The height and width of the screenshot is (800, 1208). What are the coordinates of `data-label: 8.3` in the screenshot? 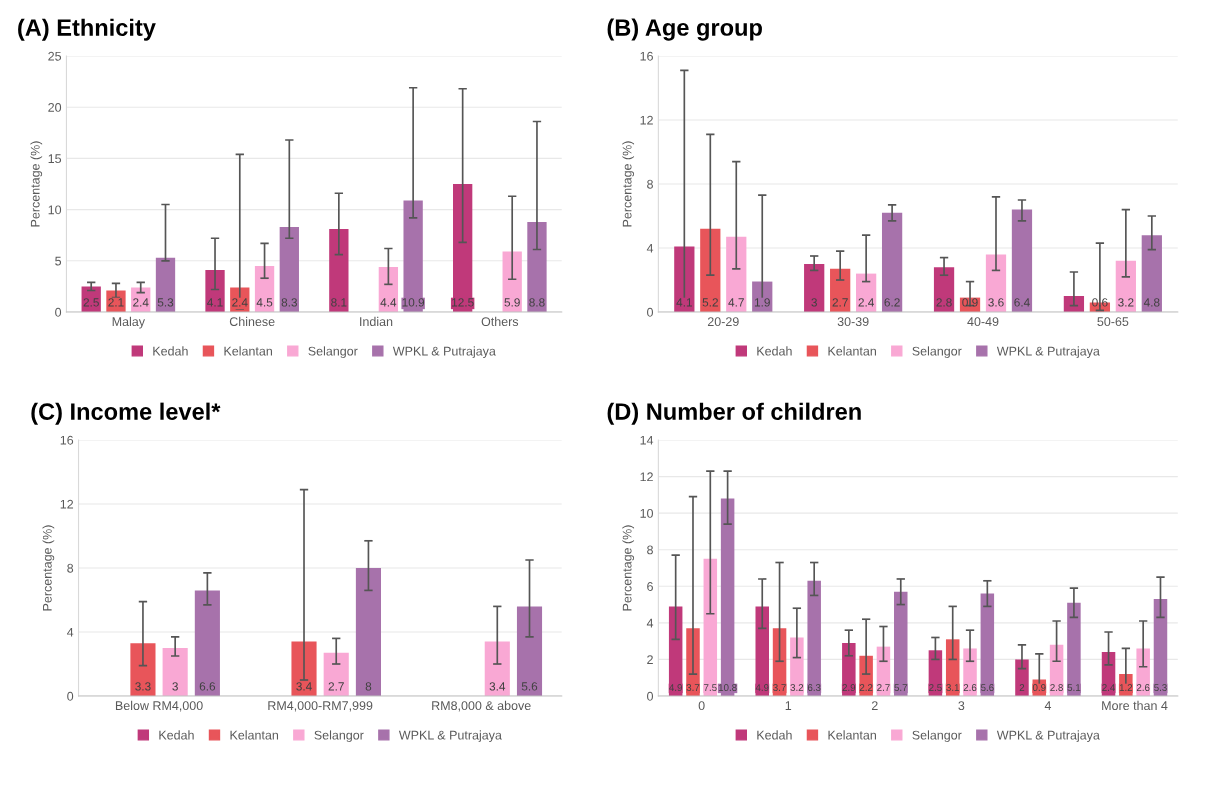 It's located at (289, 302).